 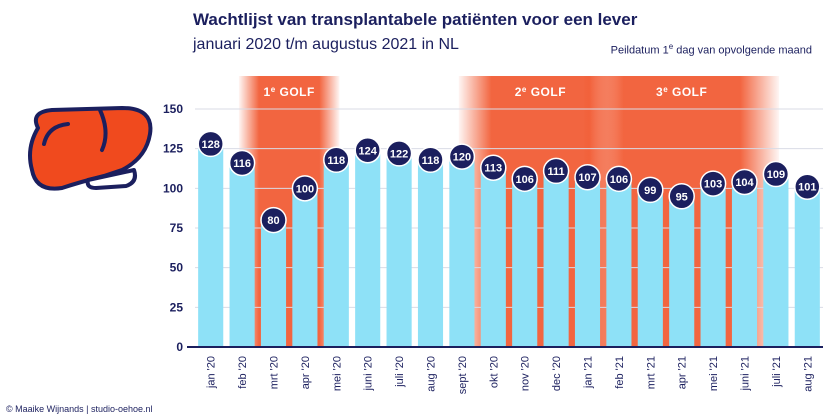 What do you see at coordinates (289, 211) in the screenshot?
I see `wave-band` at bounding box center [289, 211].